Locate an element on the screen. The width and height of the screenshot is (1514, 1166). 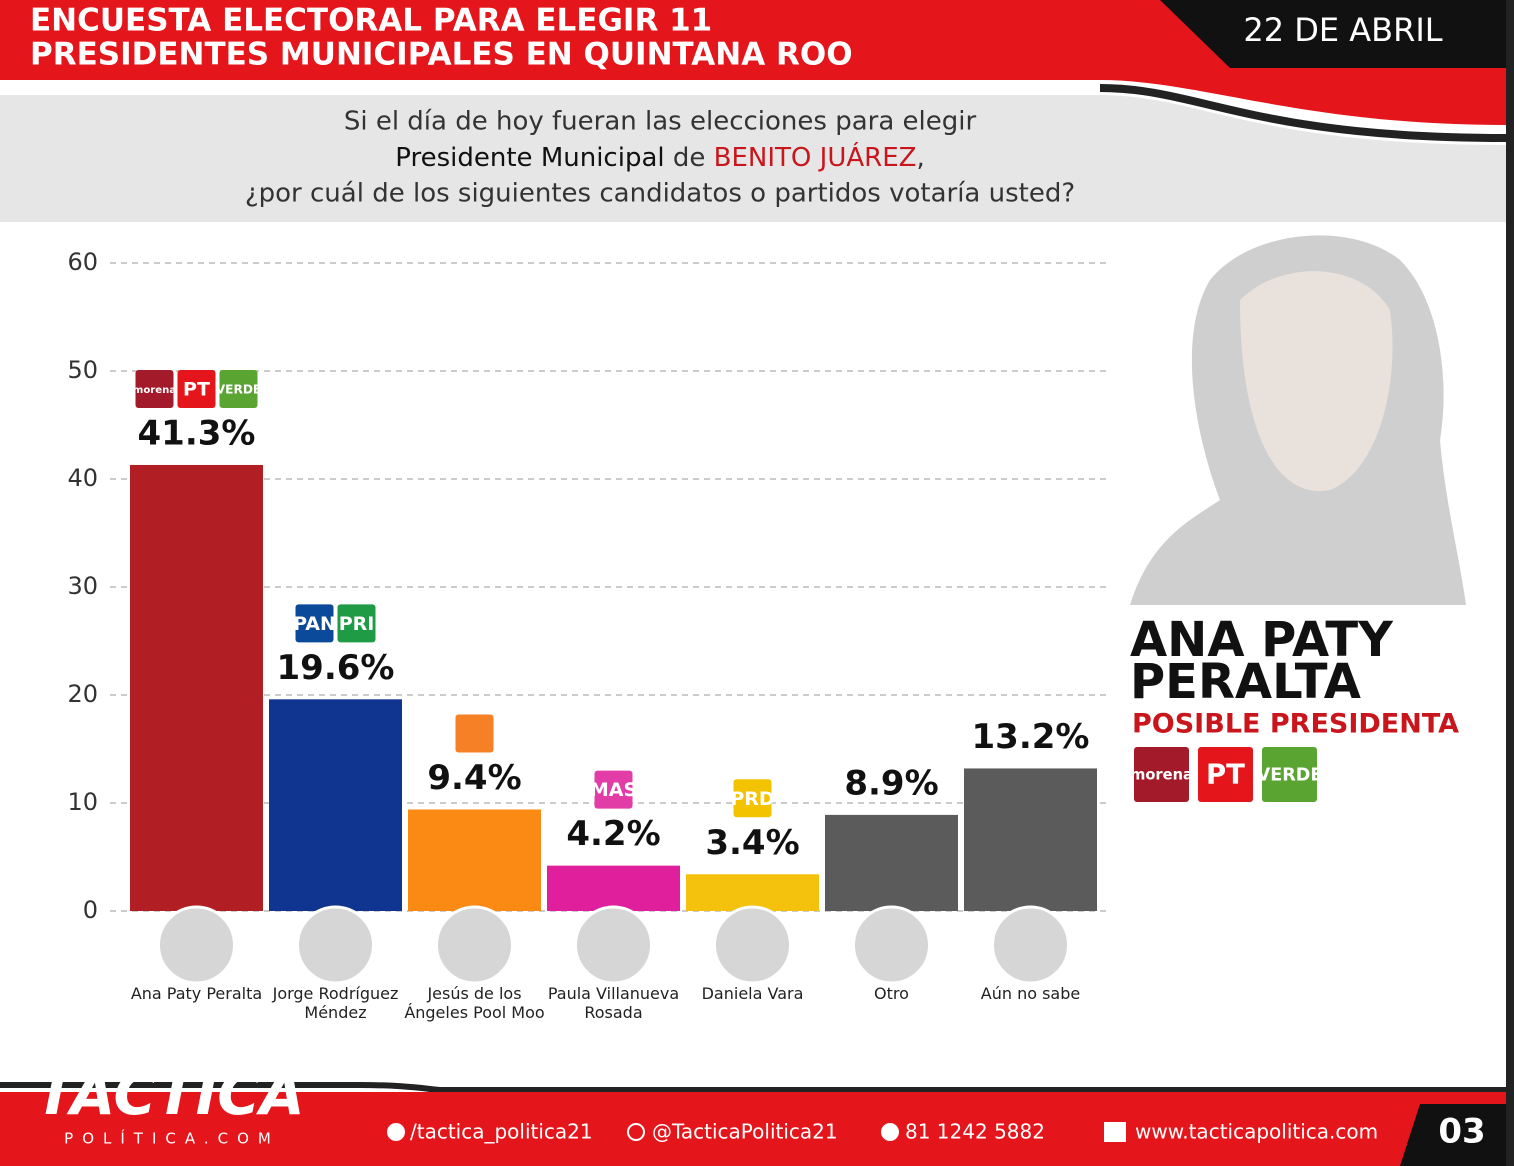
social: 81 1242 5882 is located at coordinates (975, 1132).